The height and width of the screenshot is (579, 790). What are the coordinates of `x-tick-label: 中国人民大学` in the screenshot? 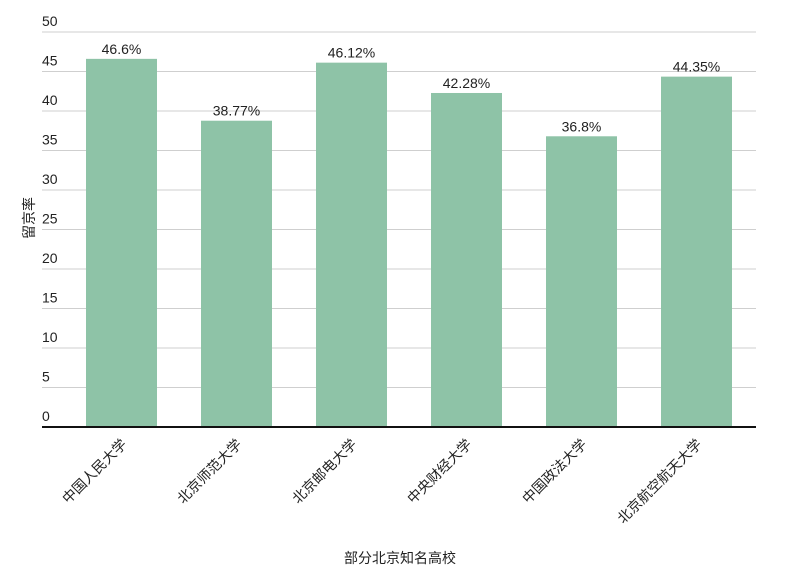 It's located at (94, 471).